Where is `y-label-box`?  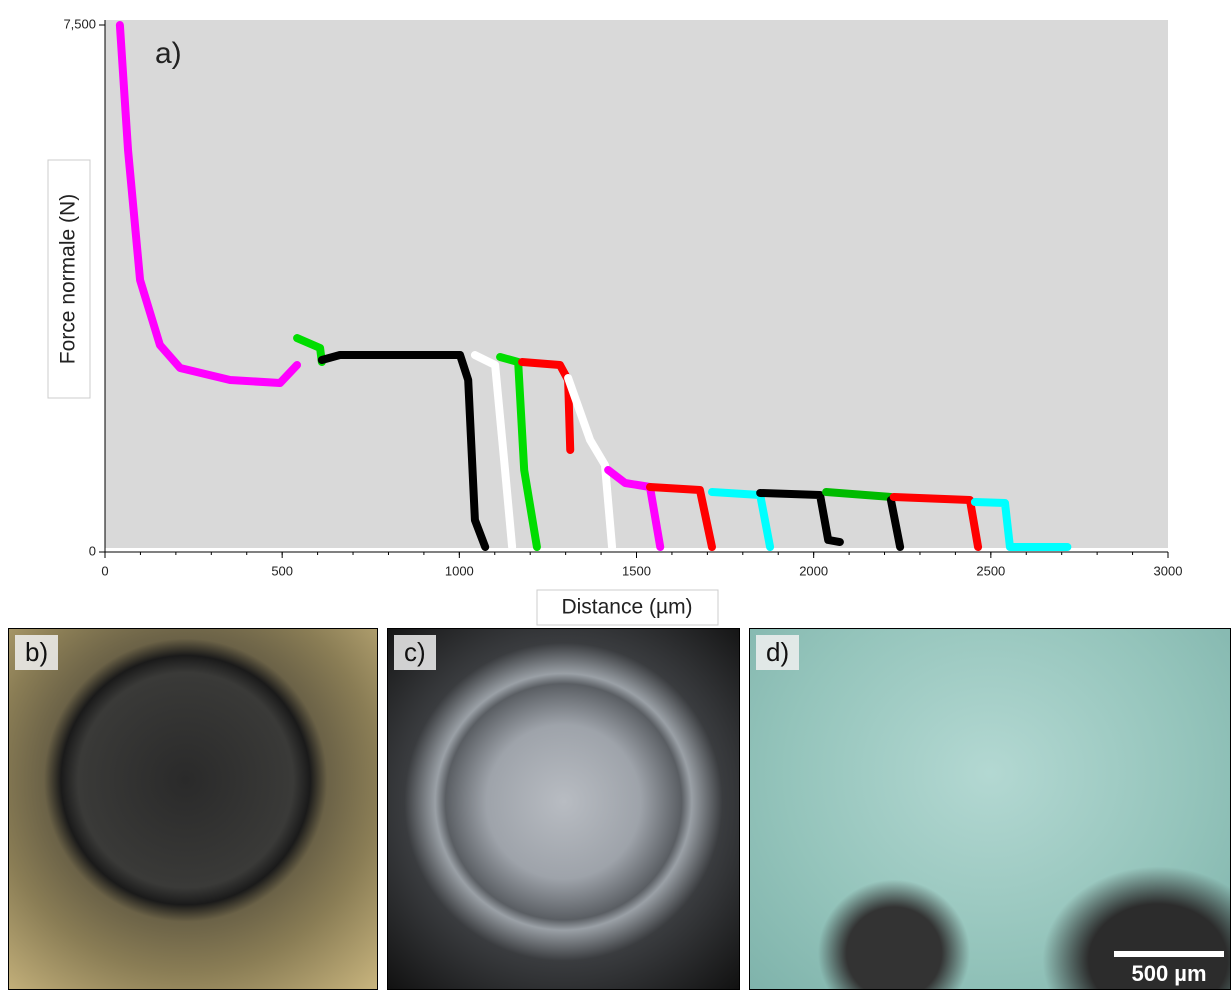
y-label-box is located at coordinates (69, 279).